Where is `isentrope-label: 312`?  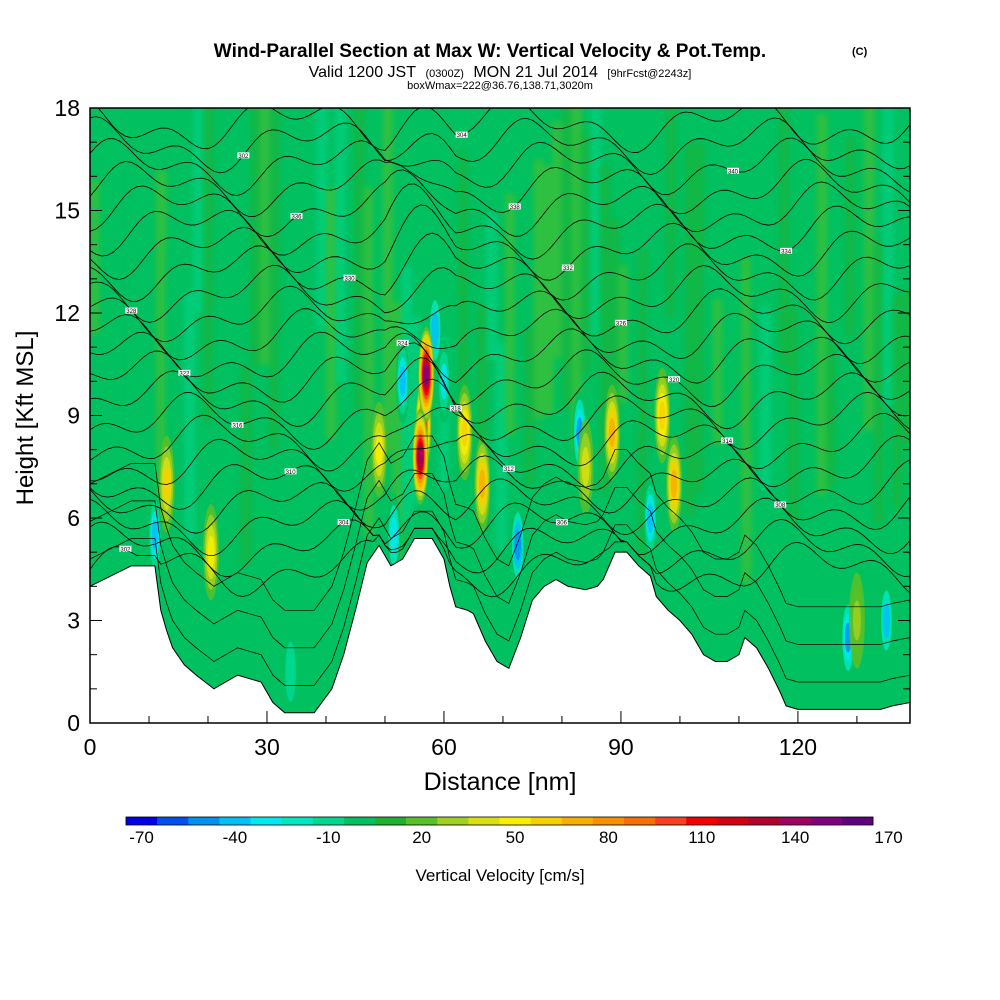 isentrope-label: 312 is located at coordinates (509, 470).